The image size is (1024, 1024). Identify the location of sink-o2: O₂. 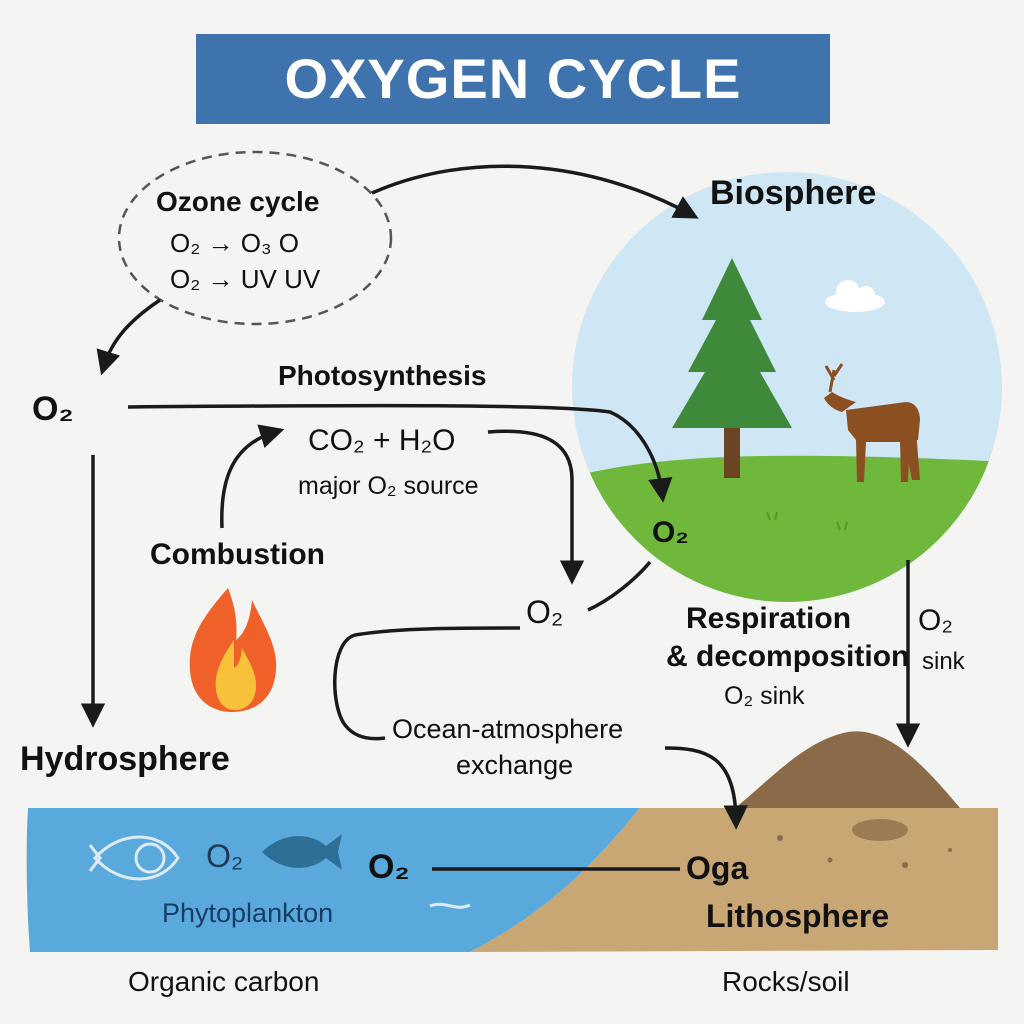
(935, 620).